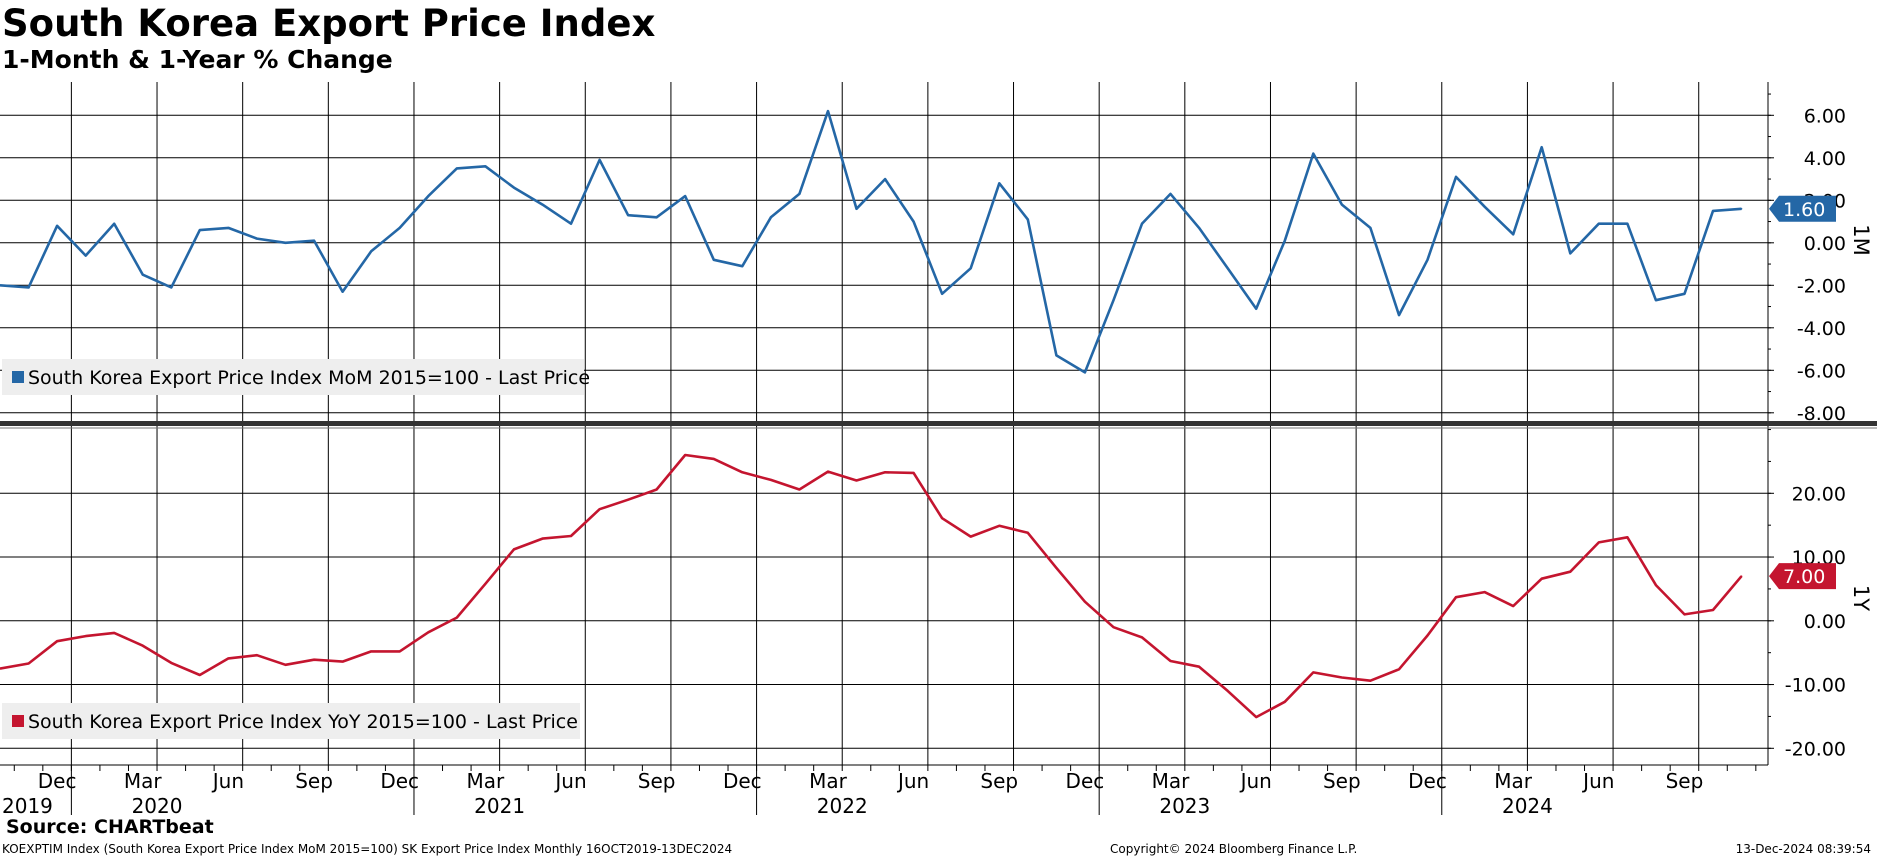 The height and width of the screenshot is (859, 1877). I want to click on chart-title: South Korea Export Price Index, so click(329, 23).